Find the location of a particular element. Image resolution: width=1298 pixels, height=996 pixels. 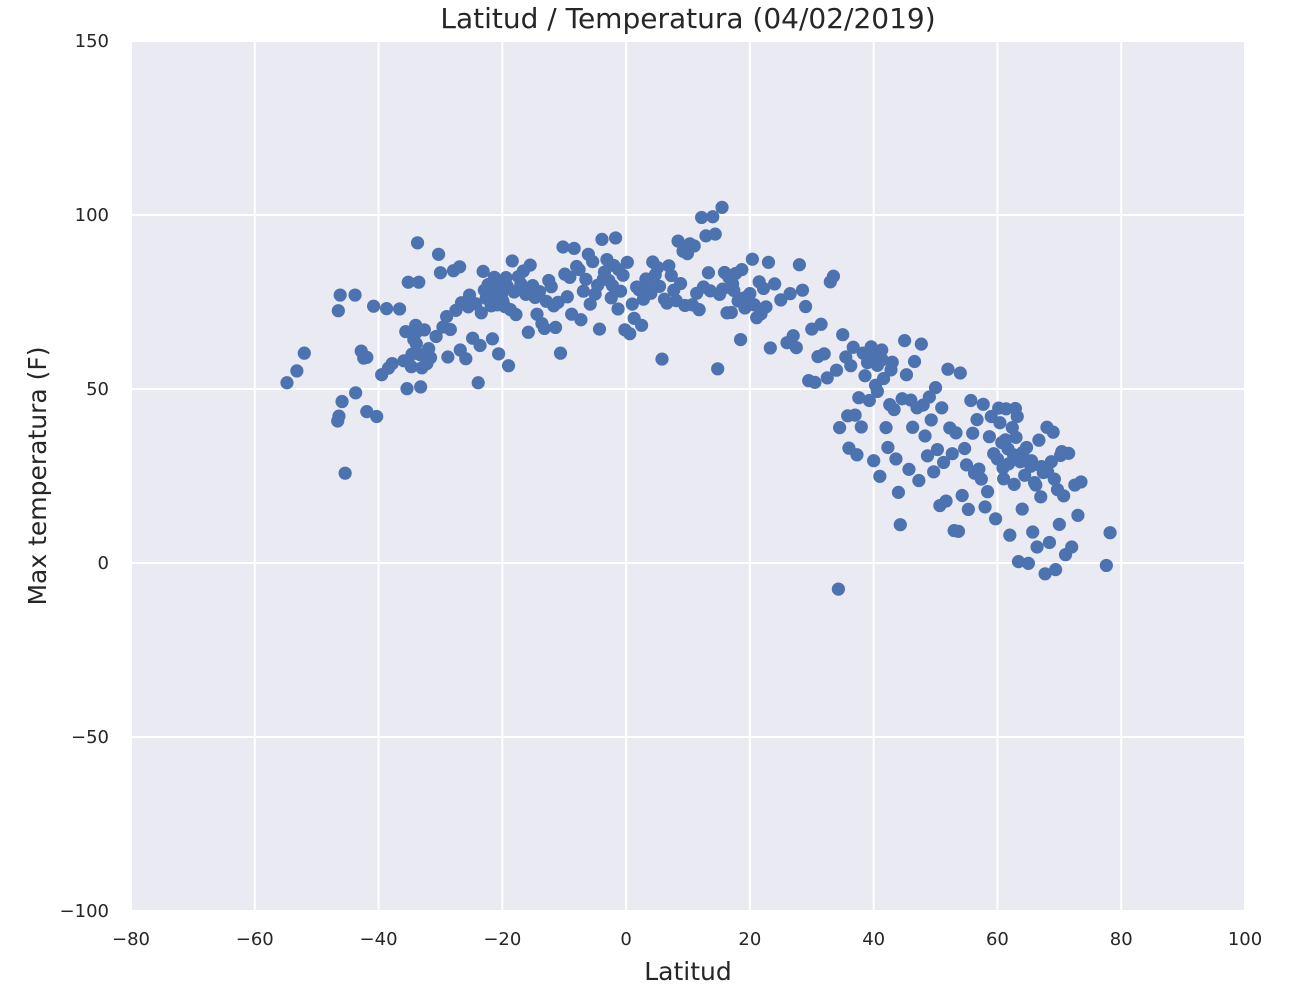

x-tick-label: 0 is located at coordinates (625, 939).